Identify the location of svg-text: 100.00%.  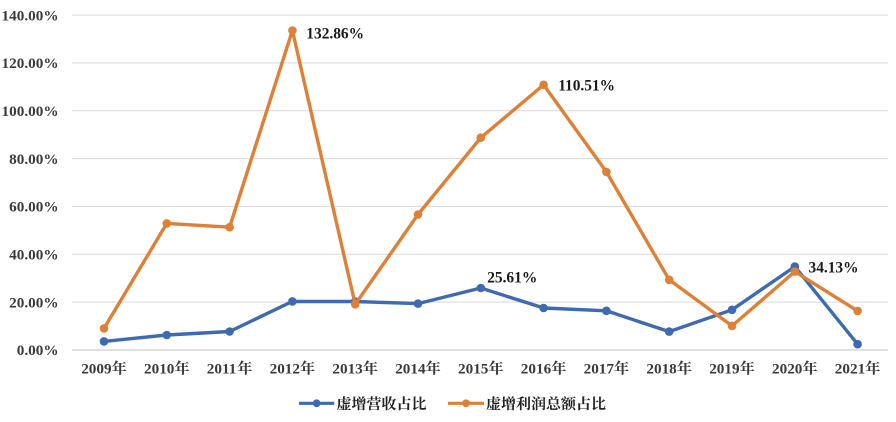
(30, 111).